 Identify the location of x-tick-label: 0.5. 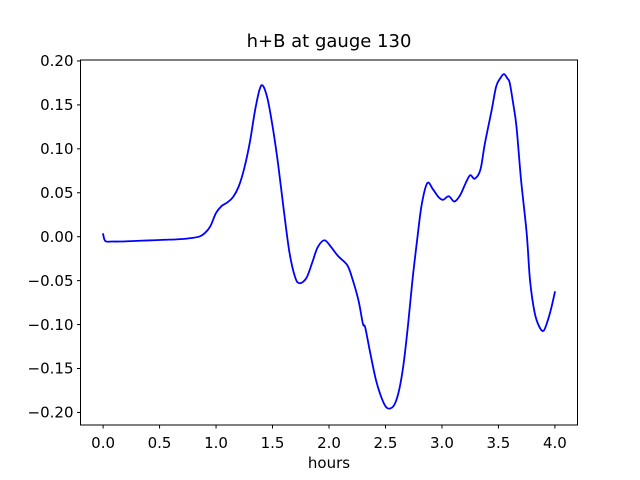
(160, 443).